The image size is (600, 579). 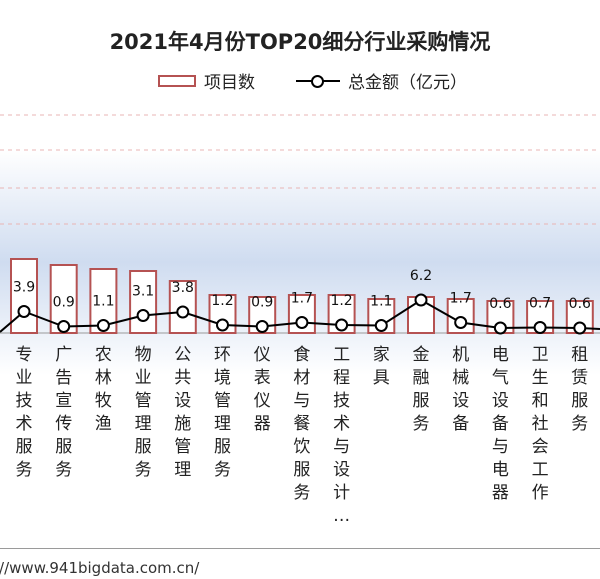 What do you see at coordinates (460, 355) in the screenshot?
I see `category-label: 机` at bounding box center [460, 355].